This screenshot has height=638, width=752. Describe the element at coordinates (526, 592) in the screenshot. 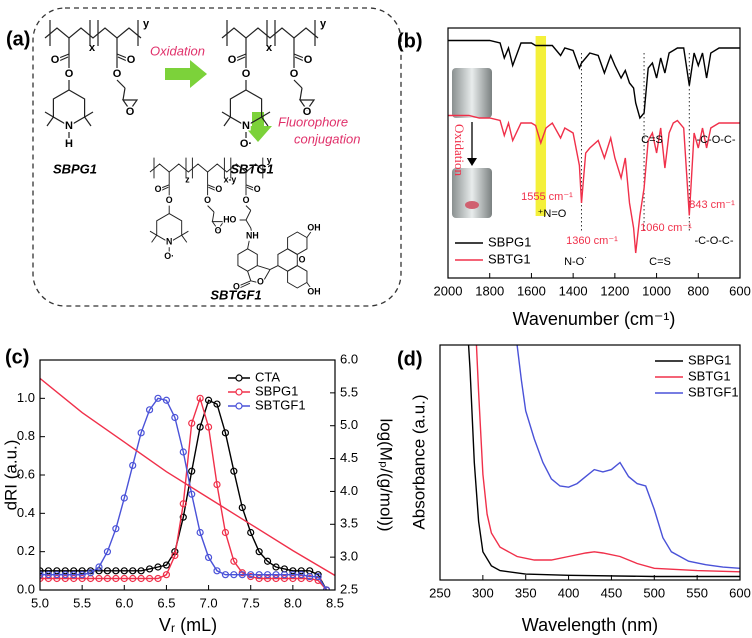

I see `x-tick-label: 350` at that location.